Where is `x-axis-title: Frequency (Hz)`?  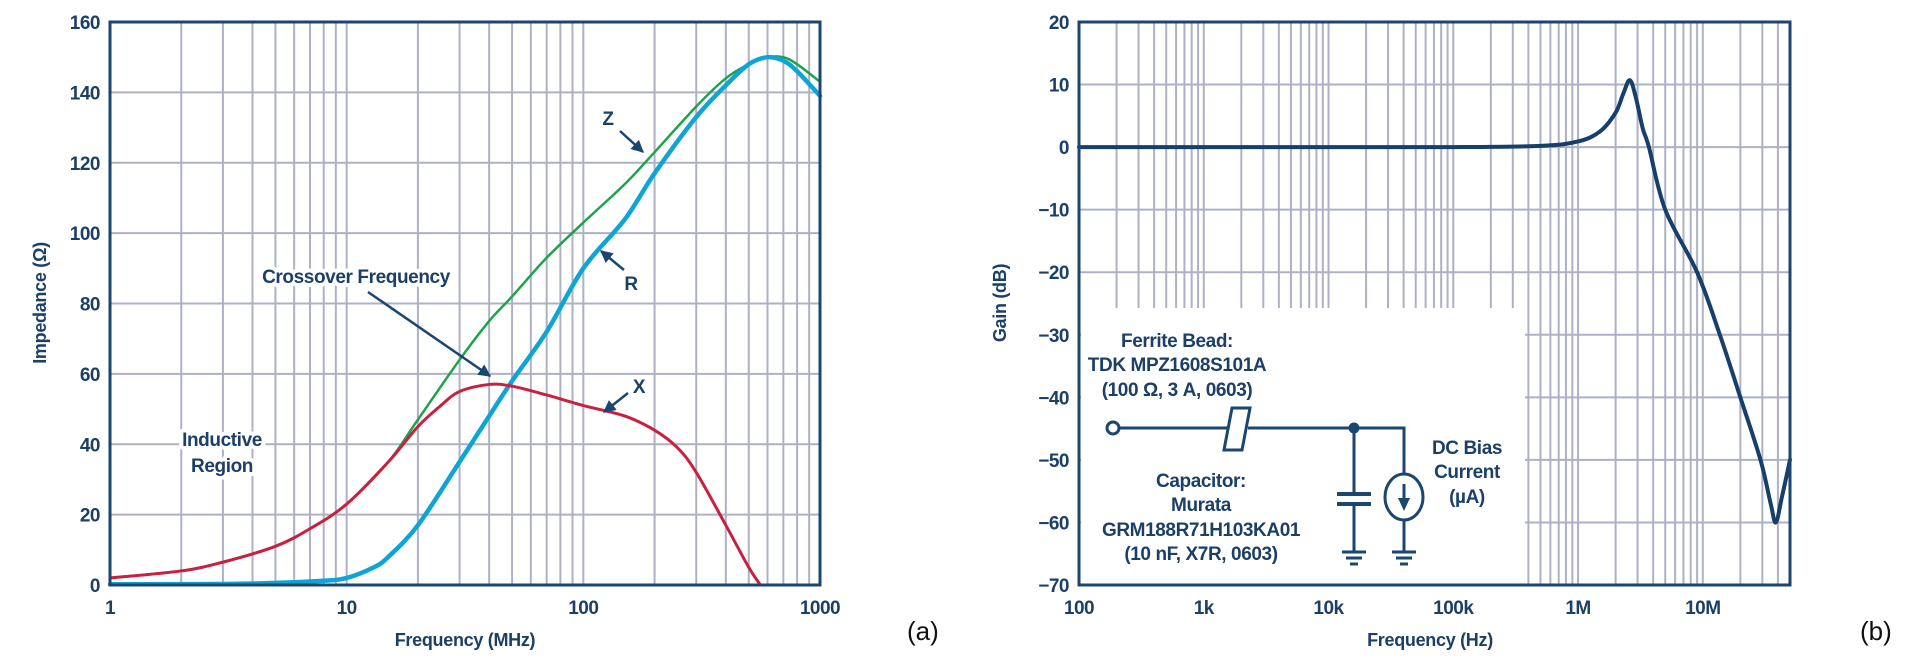
x-axis-title: Frequency (Hz) is located at coordinates (1430, 640).